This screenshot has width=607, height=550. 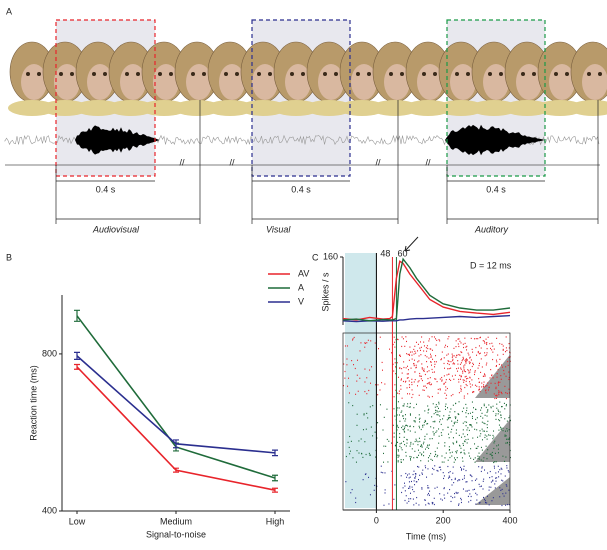 I want to click on x-tick-label: 0, so click(x=376, y=520).